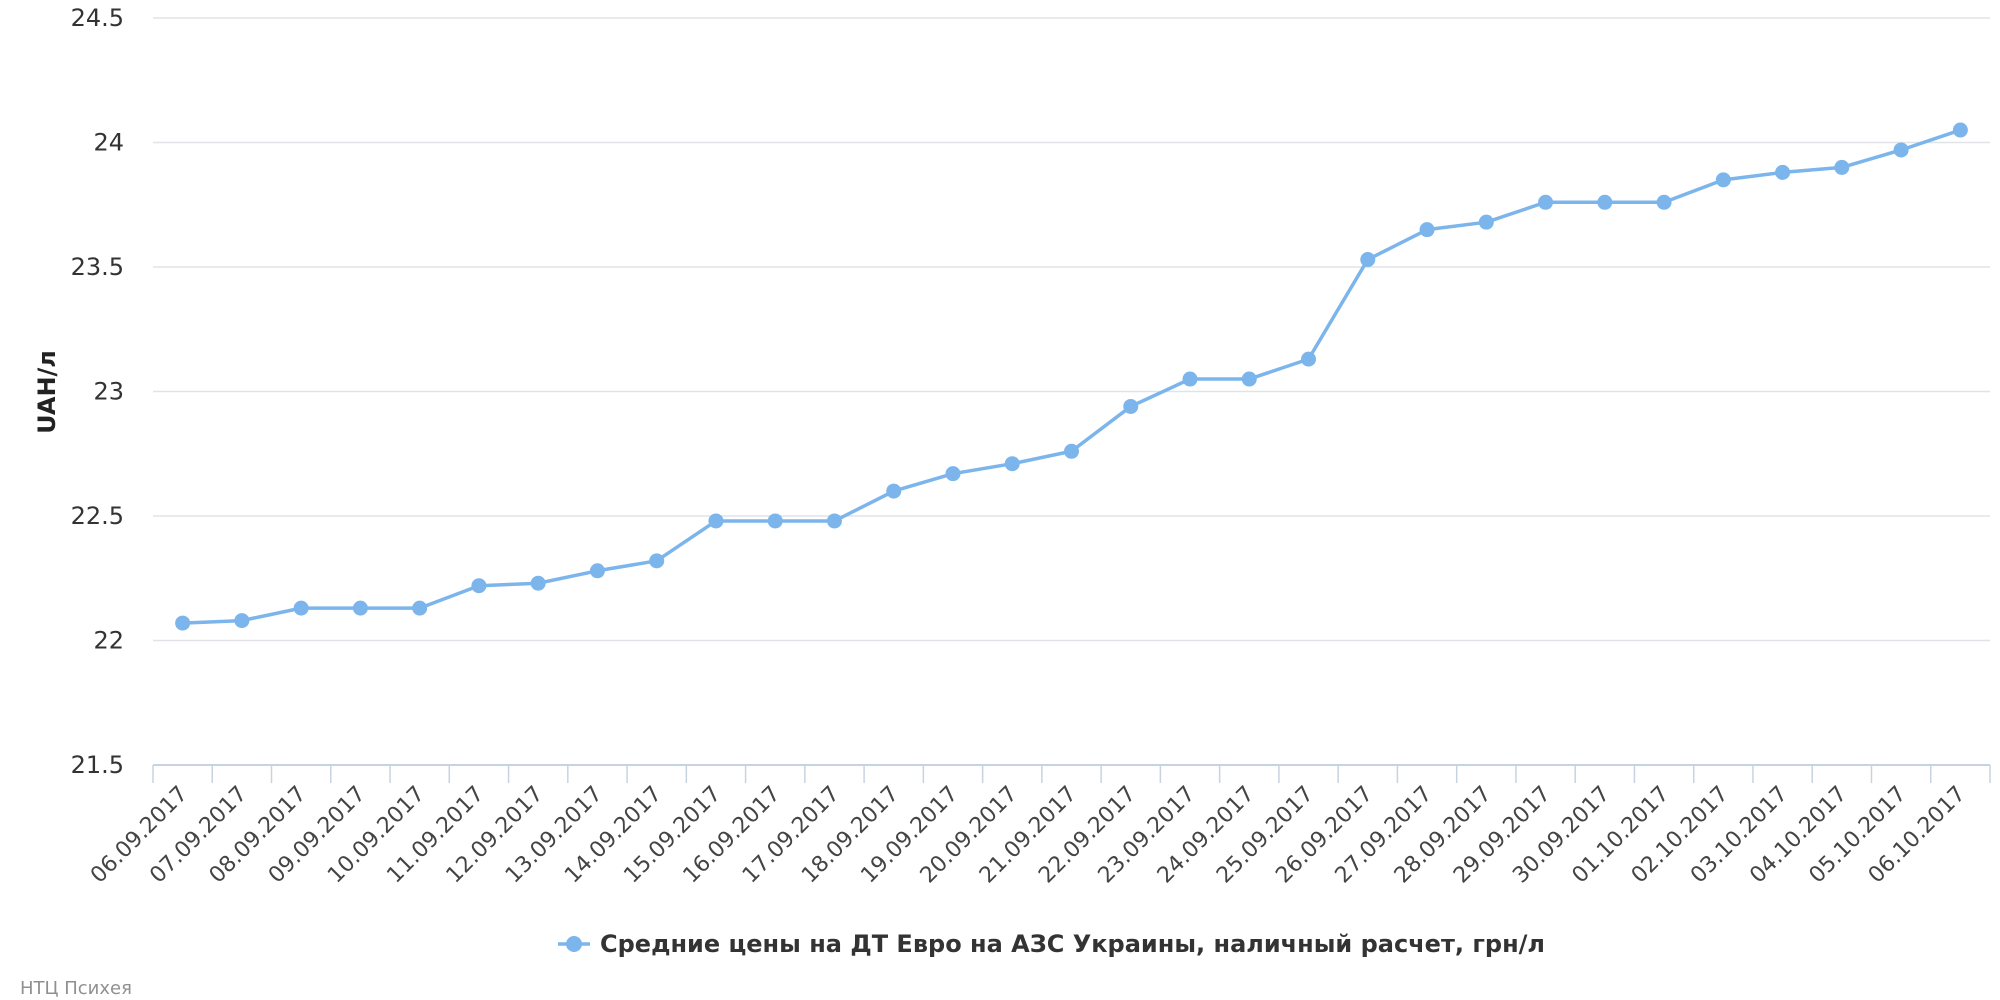 This screenshot has width=2000, height=1000. I want to click on y-tick-label: 24.5, so click(97, 18).